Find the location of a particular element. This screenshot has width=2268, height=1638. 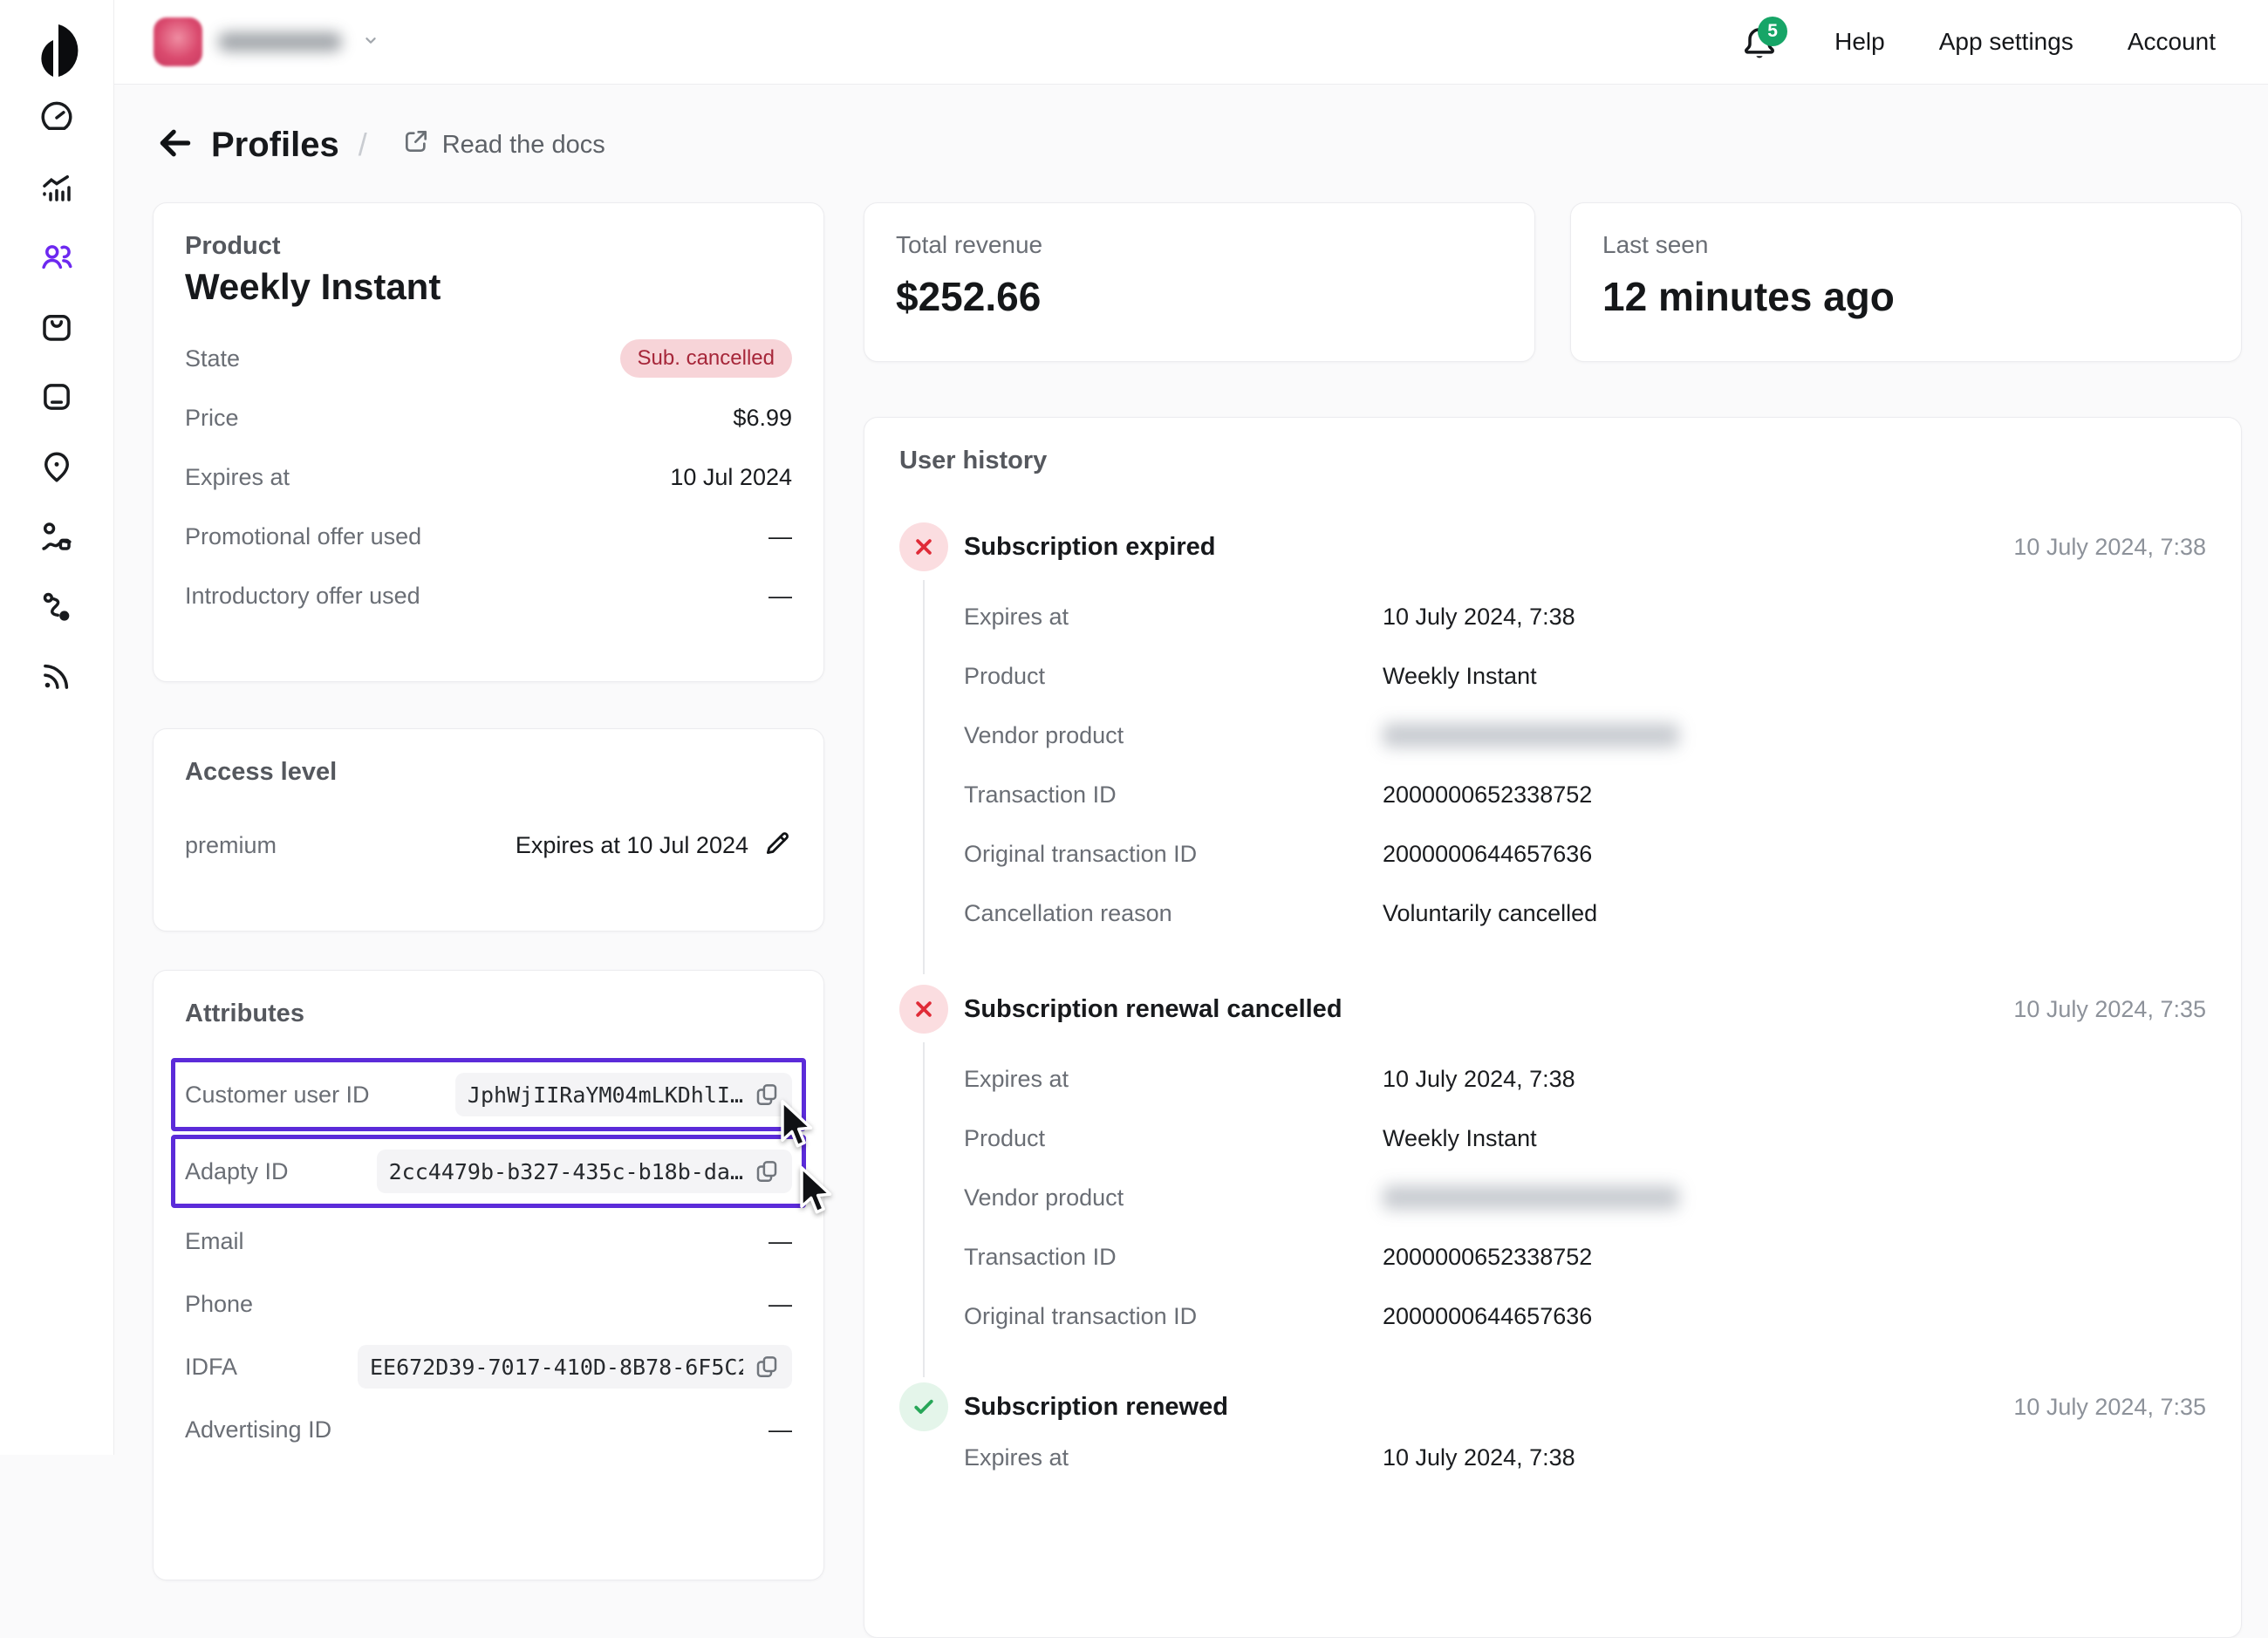

page-title: Profiles is located at coordinates (275, 144).